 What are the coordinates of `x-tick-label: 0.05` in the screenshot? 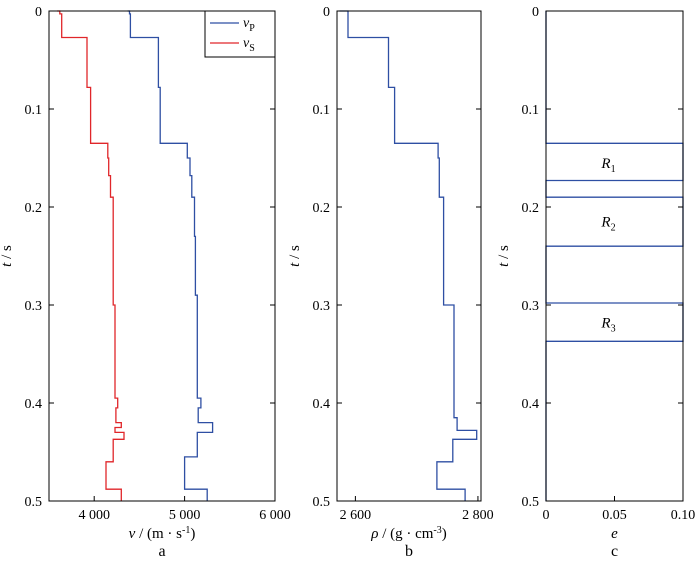 It's located at (614, 515).